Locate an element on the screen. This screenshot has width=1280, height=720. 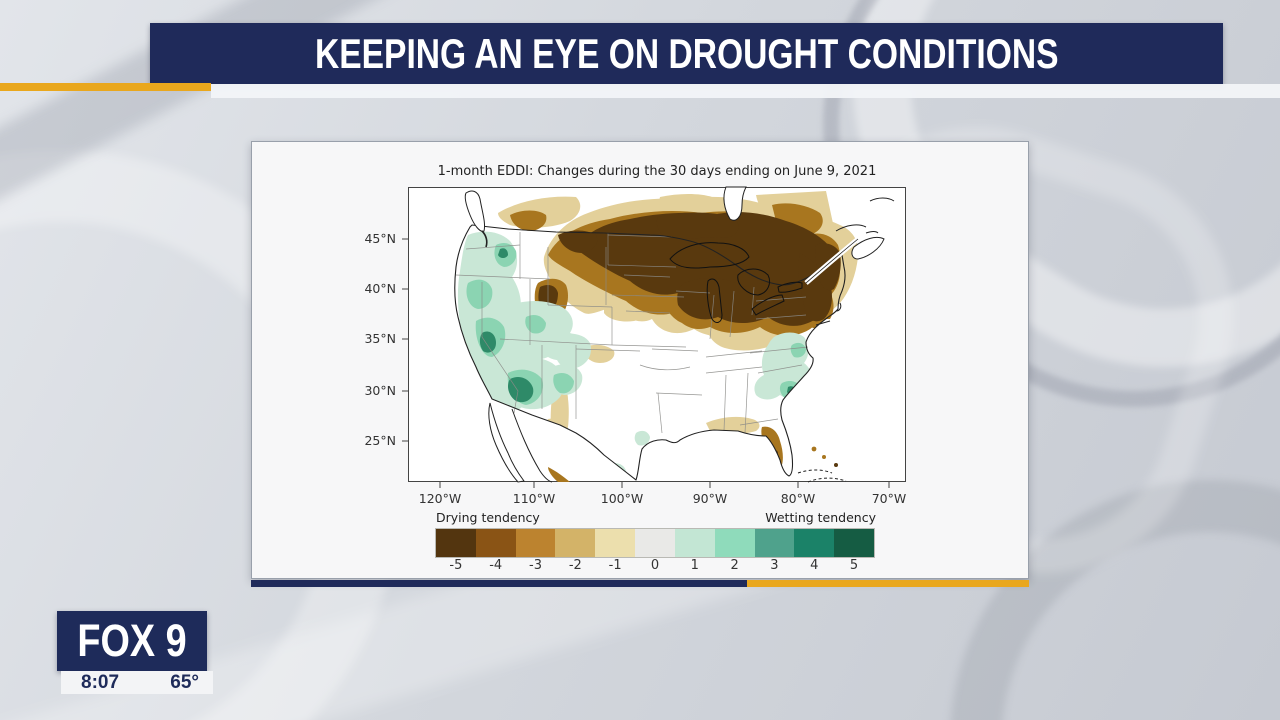
card-bottom-navy-bar is located at coordinates (499, 583).